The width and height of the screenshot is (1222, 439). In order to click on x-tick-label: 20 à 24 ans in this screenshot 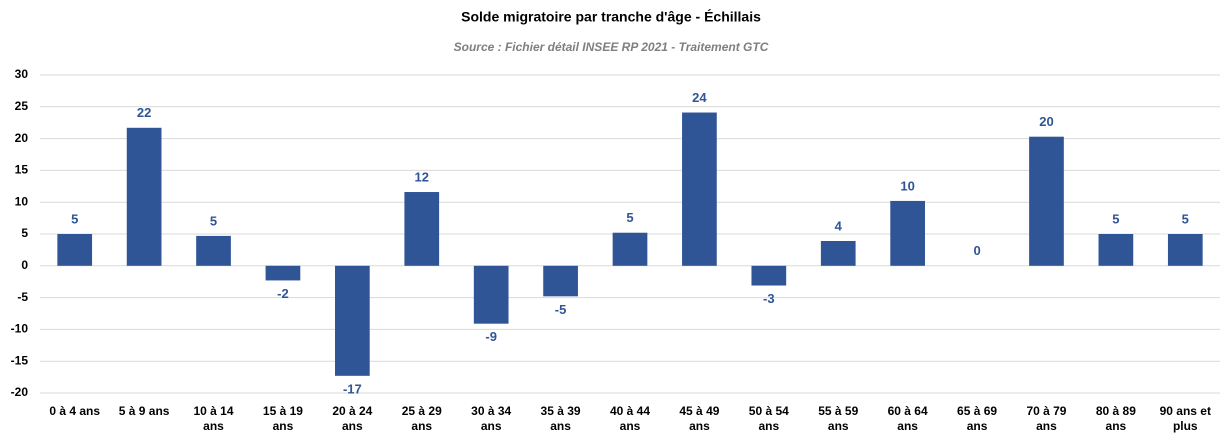, I will do `click(352, 418)`.